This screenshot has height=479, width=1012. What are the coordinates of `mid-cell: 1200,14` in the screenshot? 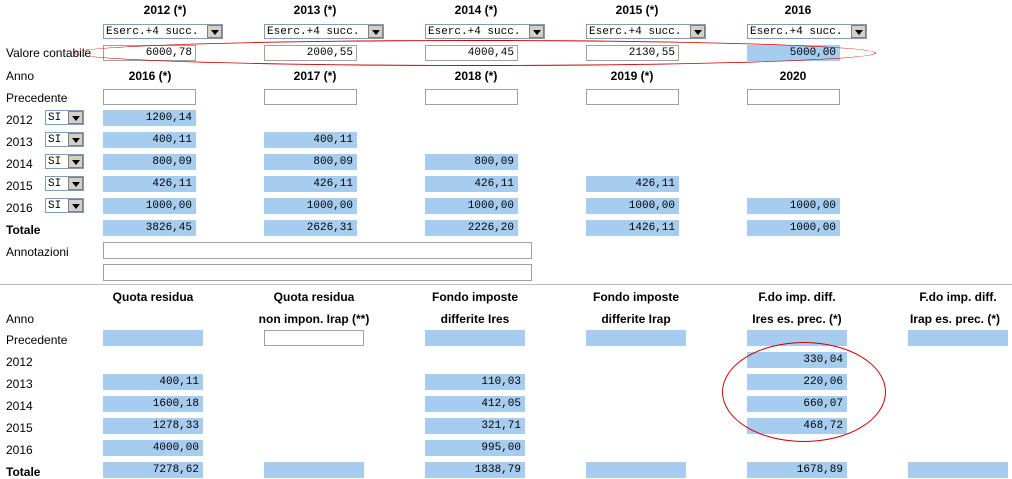 It's located at (149, 118).